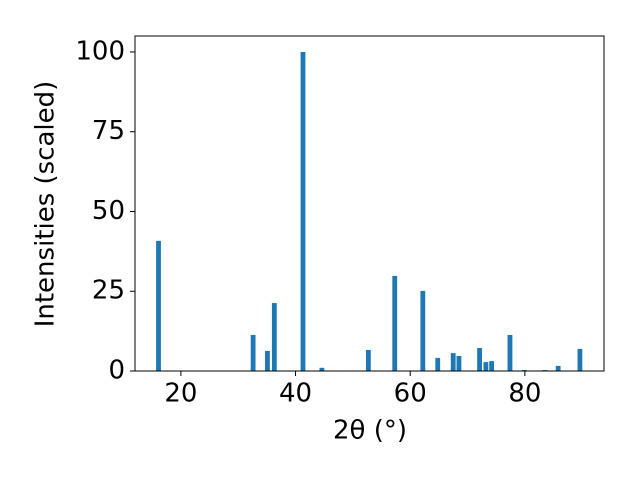 The width and height of the screenshot is (640, 480). I want to click on y-tick-label: 0, so click(116, 371).